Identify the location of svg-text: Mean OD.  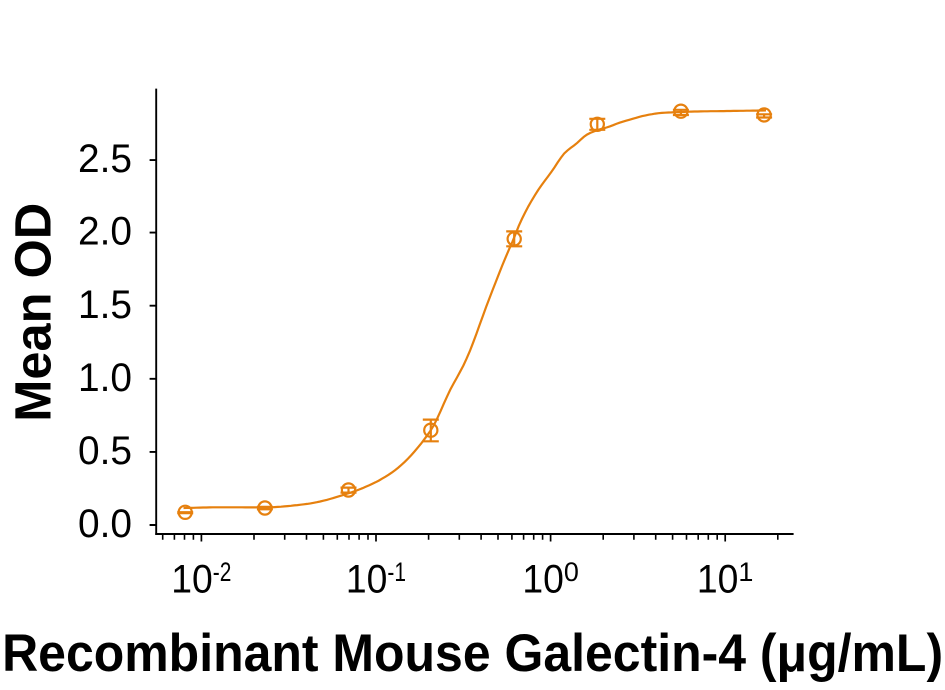
(33, 312).